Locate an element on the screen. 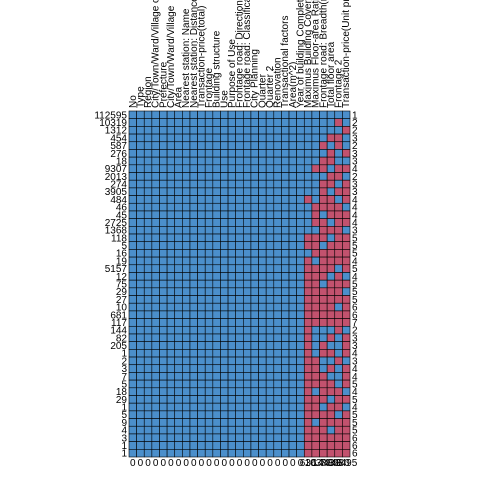  row-frequency-label: 274 is located at coordinates (118, 185).